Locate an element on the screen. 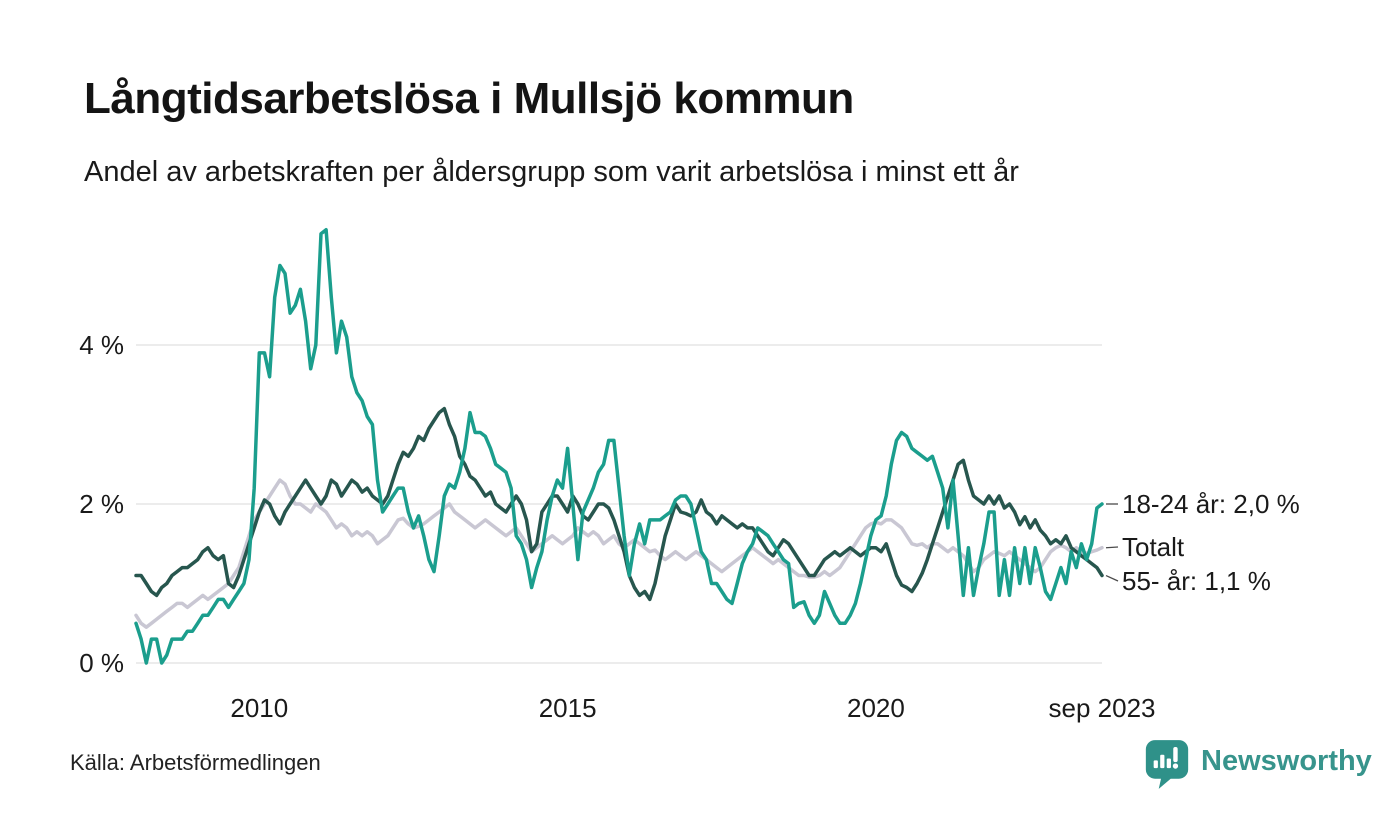 Image resolution: width=1400 pixels, height=840 pixels. series-end-label-18-24: 18-24 år: 2,0 % is located at coordinates (1211, 504).